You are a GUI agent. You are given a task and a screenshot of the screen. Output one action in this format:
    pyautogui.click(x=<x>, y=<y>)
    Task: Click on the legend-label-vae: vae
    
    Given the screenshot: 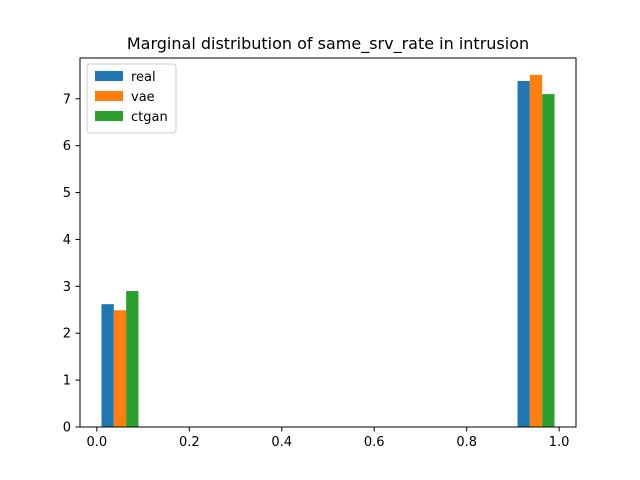 What is the action you would take?
    pyautogui.click(x=143, y=97)
    